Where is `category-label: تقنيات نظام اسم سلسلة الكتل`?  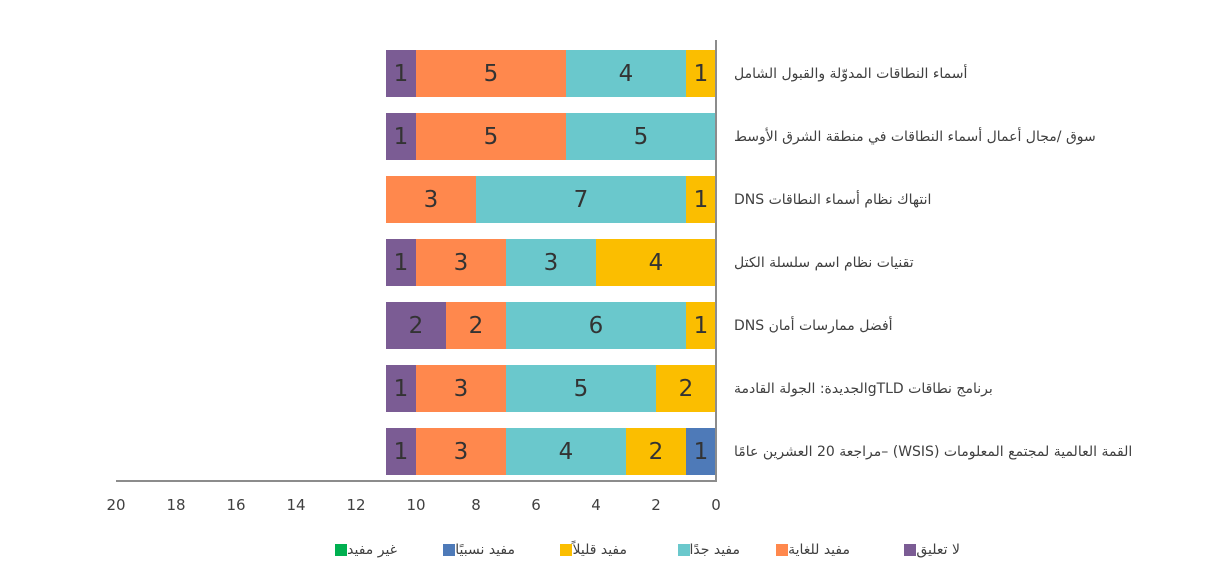
category-label: تقنيات نظام اسم سلسلة الكتل is located at coordinates (824, 262).